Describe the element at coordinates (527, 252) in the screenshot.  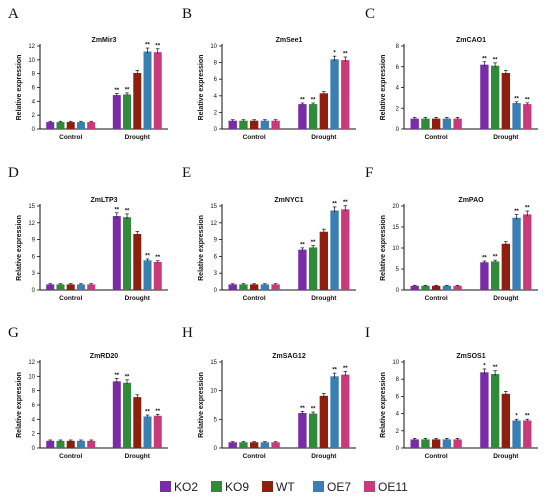
I see `bar-oe11-drought` at that location.